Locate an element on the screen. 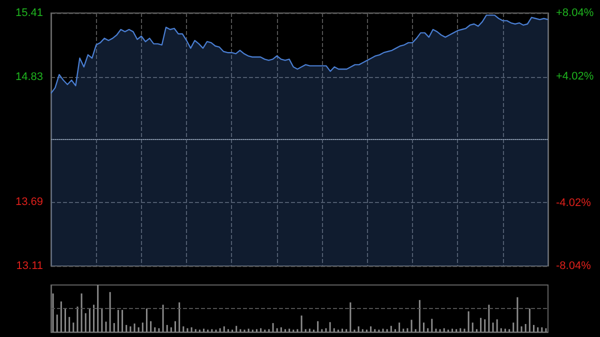 This screenshot has height=337, width=600. y-tick-label: 15.41 is located at coordinates (29, 13).